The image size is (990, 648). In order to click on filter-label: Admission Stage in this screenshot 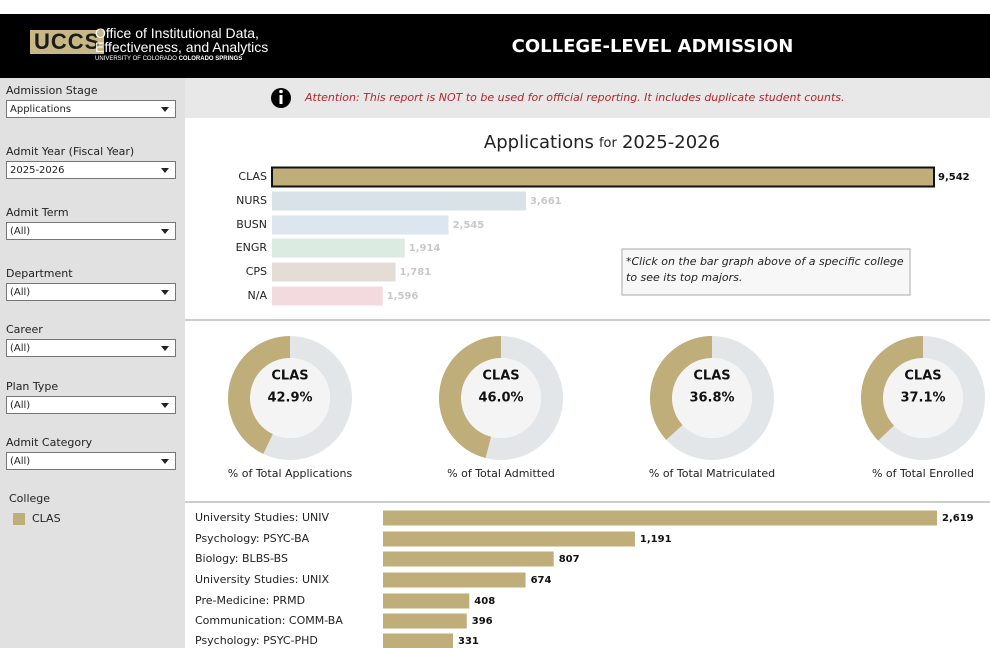, I will do `click(52, 90)`.